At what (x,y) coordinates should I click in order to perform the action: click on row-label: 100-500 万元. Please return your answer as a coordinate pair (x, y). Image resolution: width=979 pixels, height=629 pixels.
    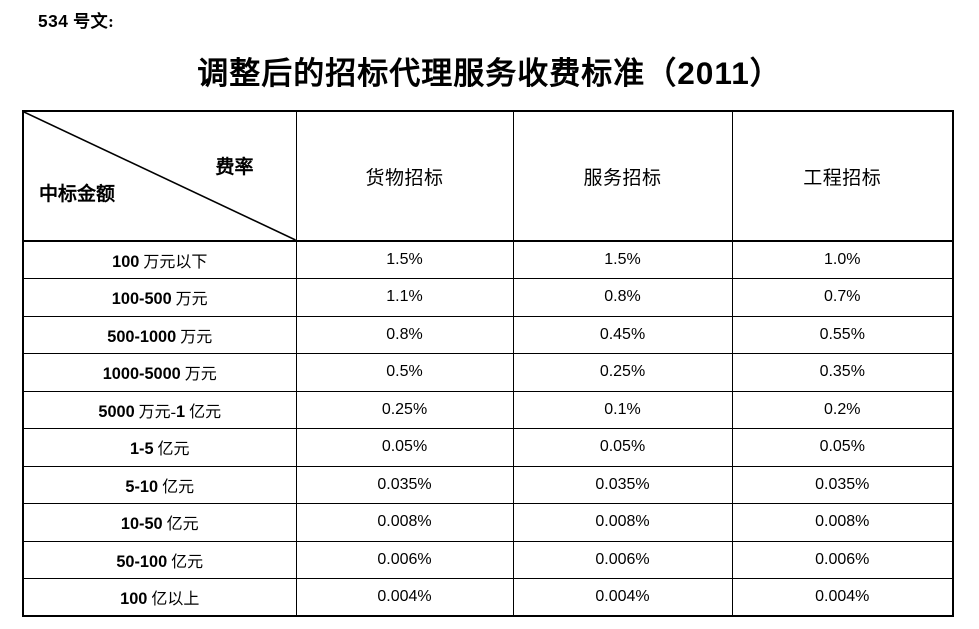
    Looking at the image, I should click on (159, 297).